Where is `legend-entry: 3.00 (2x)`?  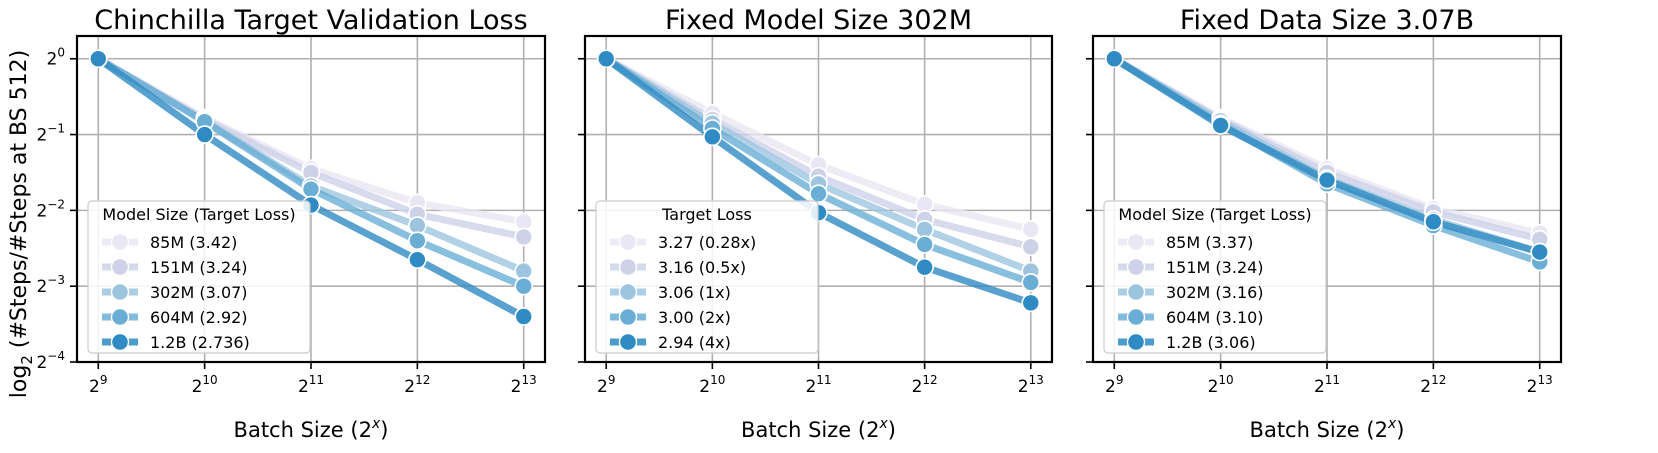 legend-entry: 3.00 (2x) is located at coordinates (694, 317).